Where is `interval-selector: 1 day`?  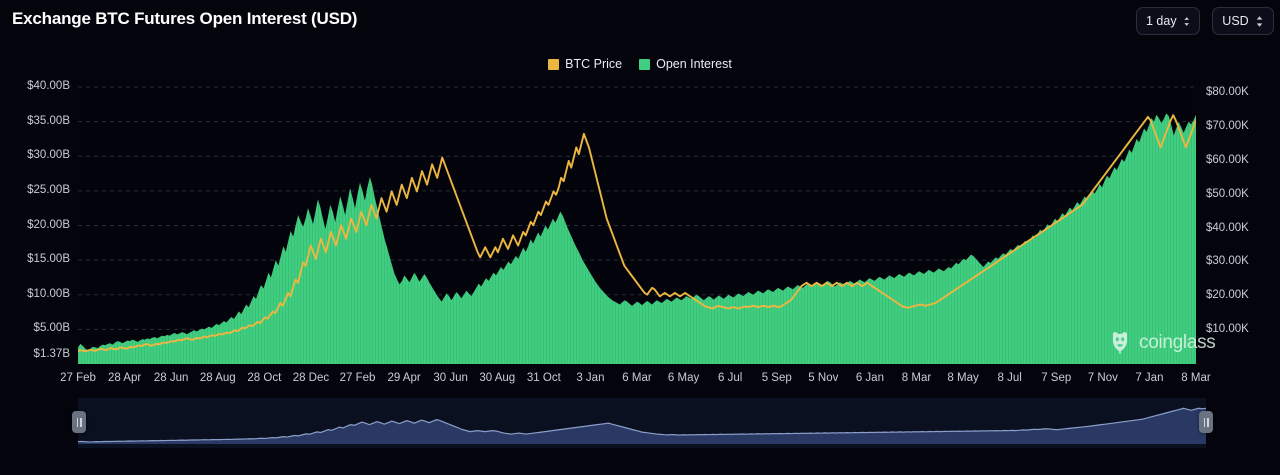
interval-selector: 1 day is located at coordinates (1168, 21).